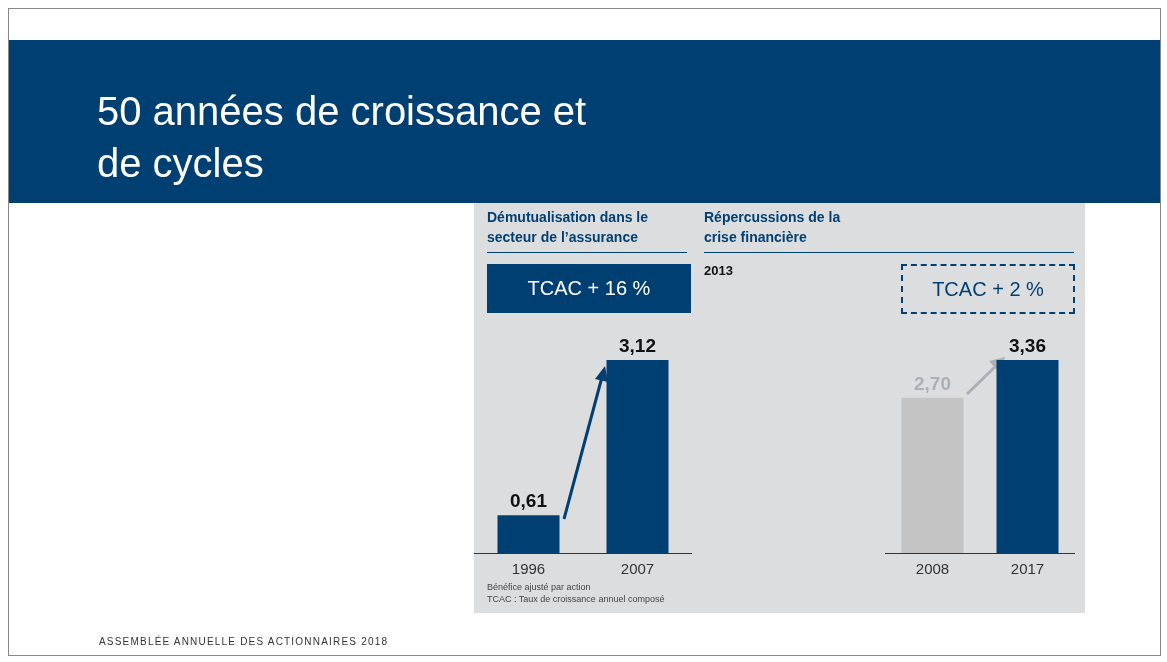 The height and width of the screenshot is (662, 1167). Describe the element at coordinates (637, 345) in the screenshot. I see `data-label: 3,12` at that location.